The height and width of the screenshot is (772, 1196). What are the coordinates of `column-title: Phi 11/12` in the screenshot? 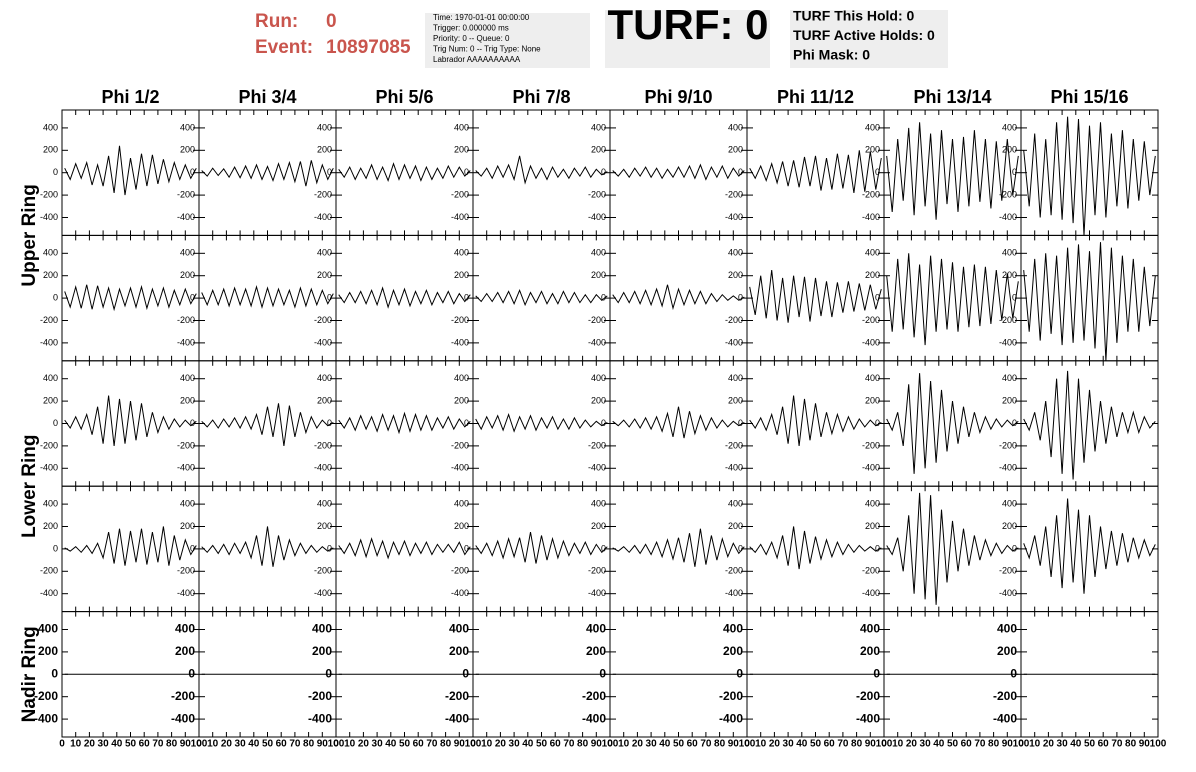 It's located at (815, 97).